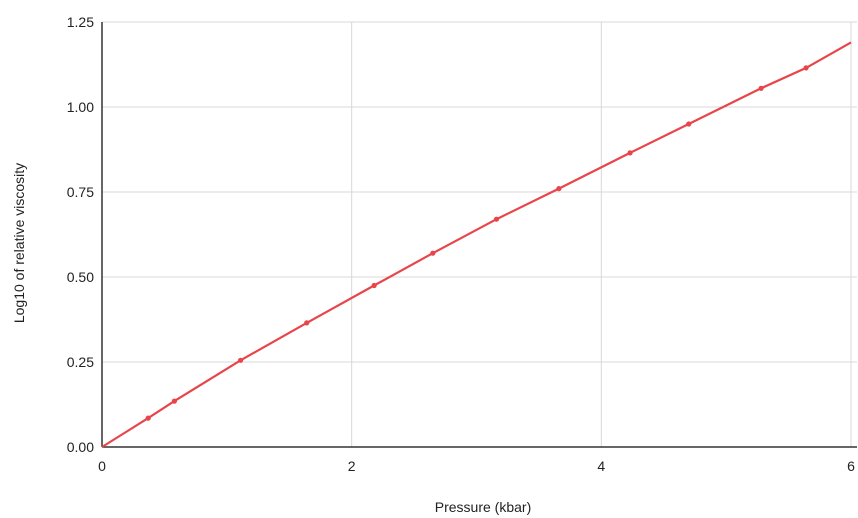 The width and height of the screenshot is (858, 518). What do you see at coordinates (80, 447) in the screenshot?
I see `y-tick-label: 0.00` at bounding box center [80, 447].